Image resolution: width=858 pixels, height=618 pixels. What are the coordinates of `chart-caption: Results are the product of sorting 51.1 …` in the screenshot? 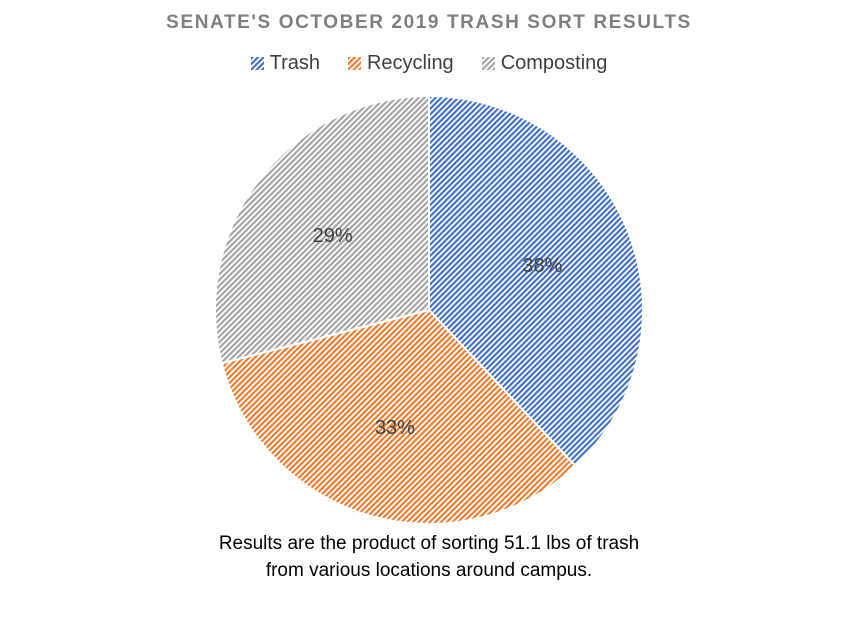 It's located at (429, 557).